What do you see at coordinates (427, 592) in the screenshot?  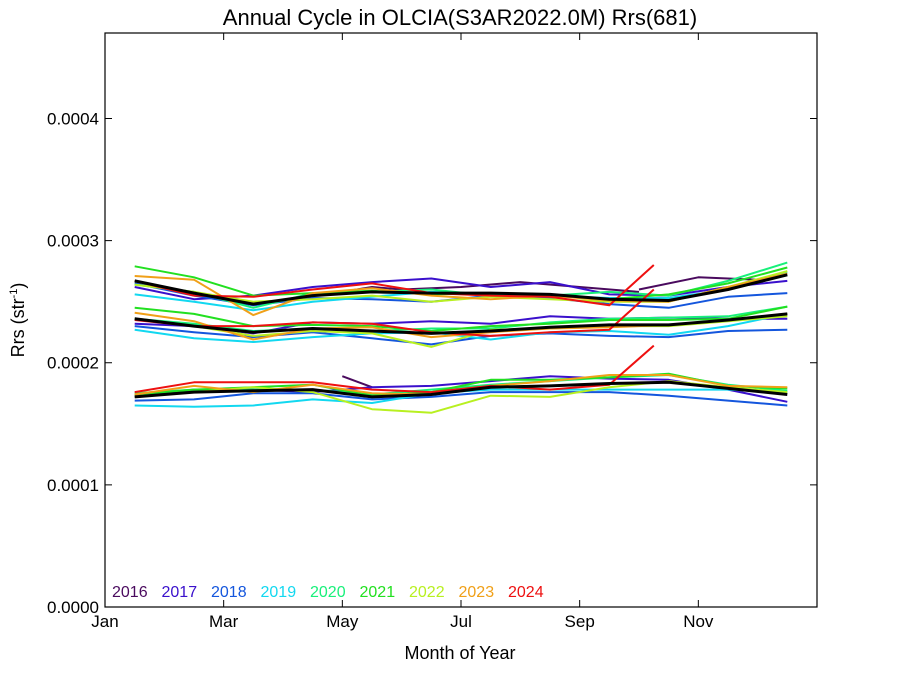 I see `legend-item-2022: 2022` at bounding box center [427, 592].